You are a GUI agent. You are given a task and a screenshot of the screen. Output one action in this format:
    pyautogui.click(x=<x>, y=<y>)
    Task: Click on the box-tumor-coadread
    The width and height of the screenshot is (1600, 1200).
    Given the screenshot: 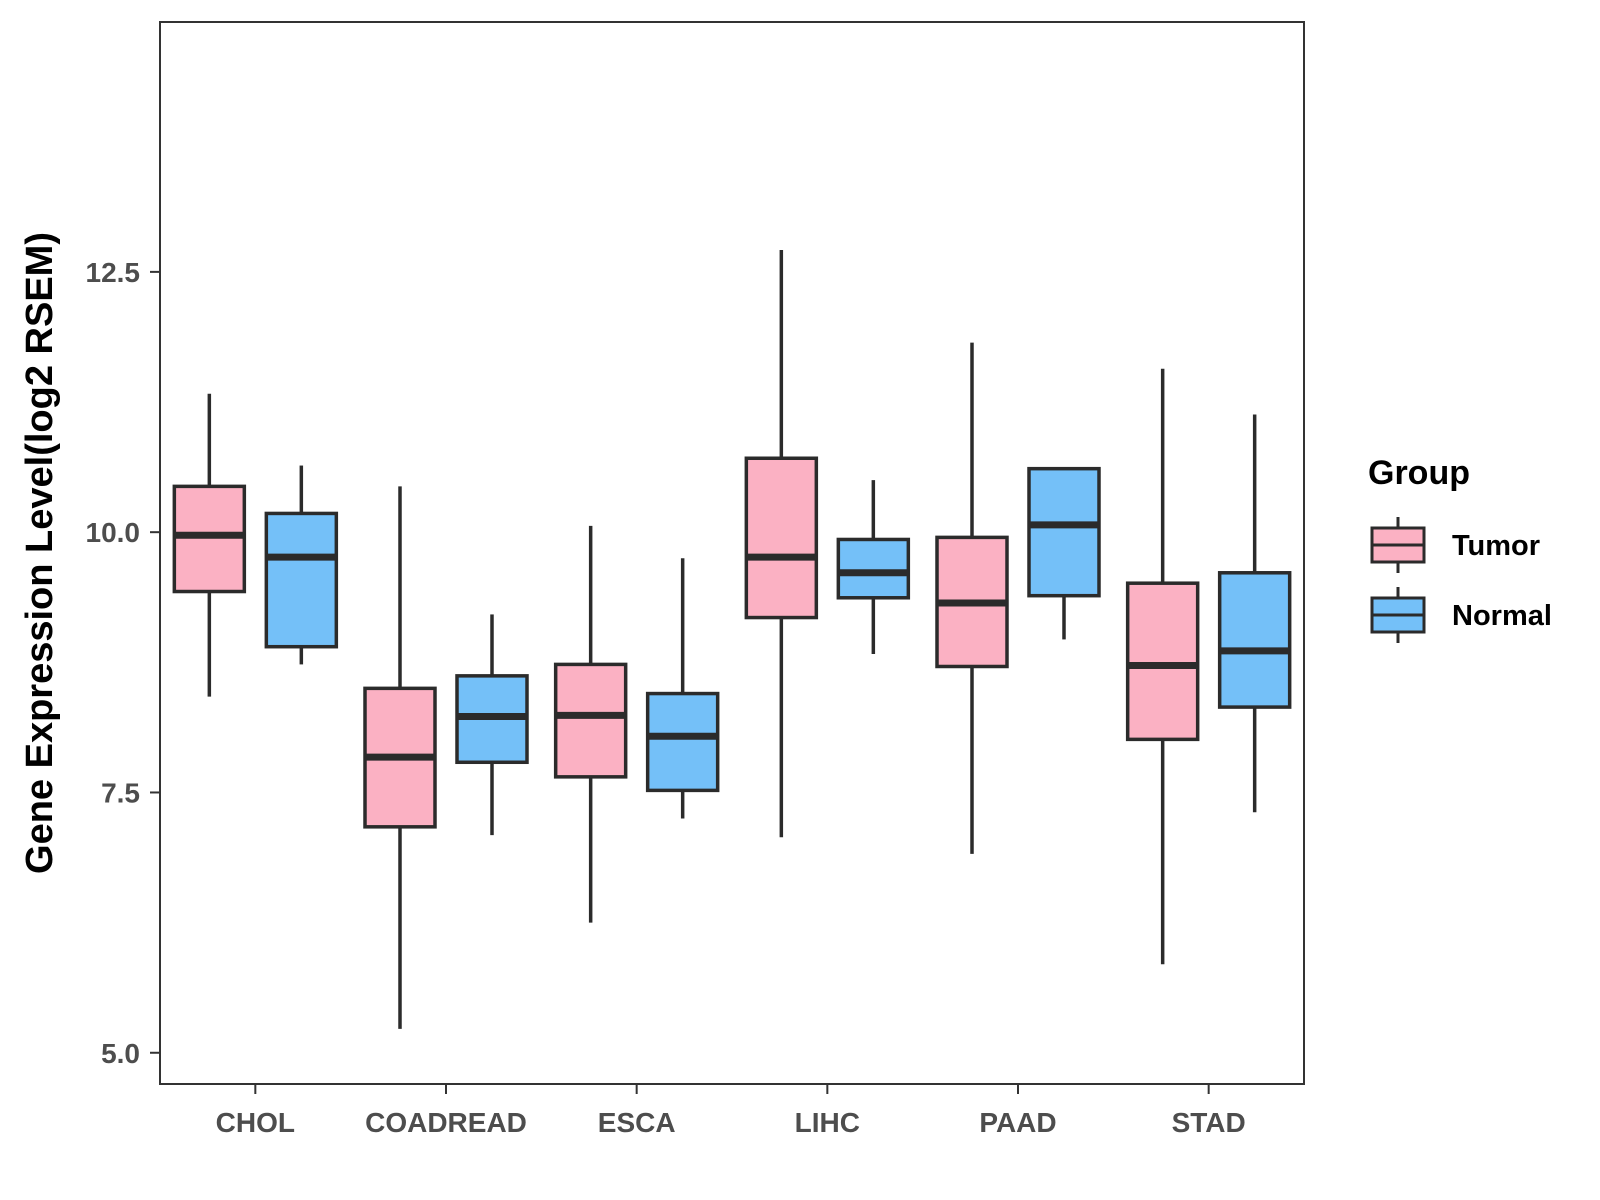 What is the action you would take?
    pyautogui.click(x=400, y=757)
    